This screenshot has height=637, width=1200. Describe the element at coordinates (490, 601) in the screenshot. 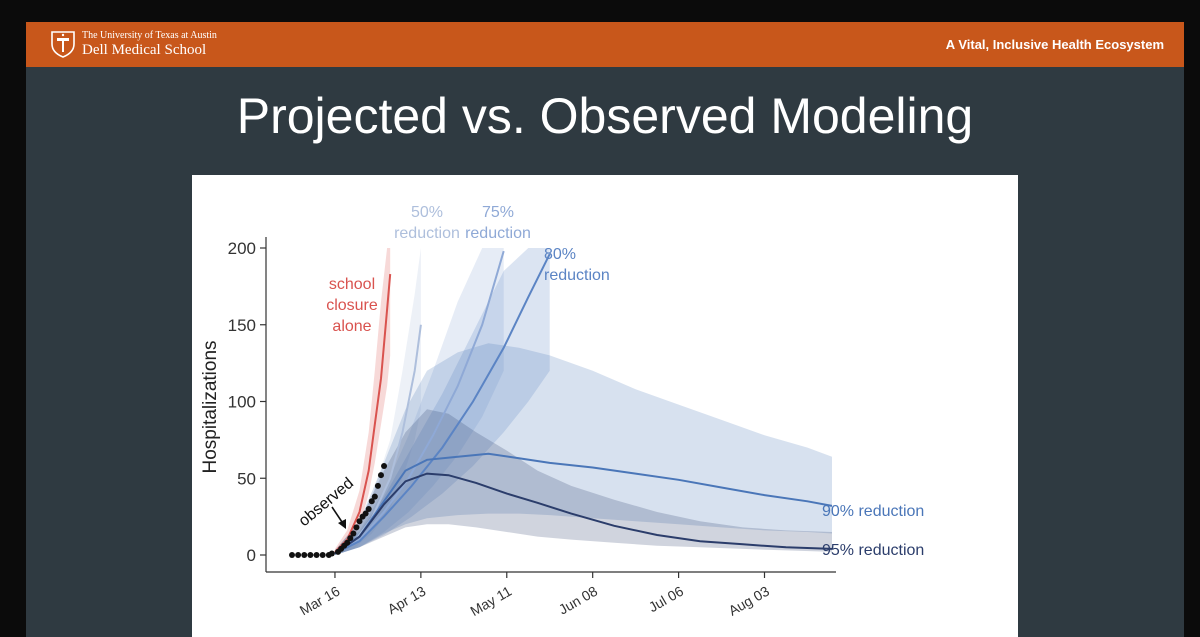

I see `x-tick-label-may-11: May 11` at that location.